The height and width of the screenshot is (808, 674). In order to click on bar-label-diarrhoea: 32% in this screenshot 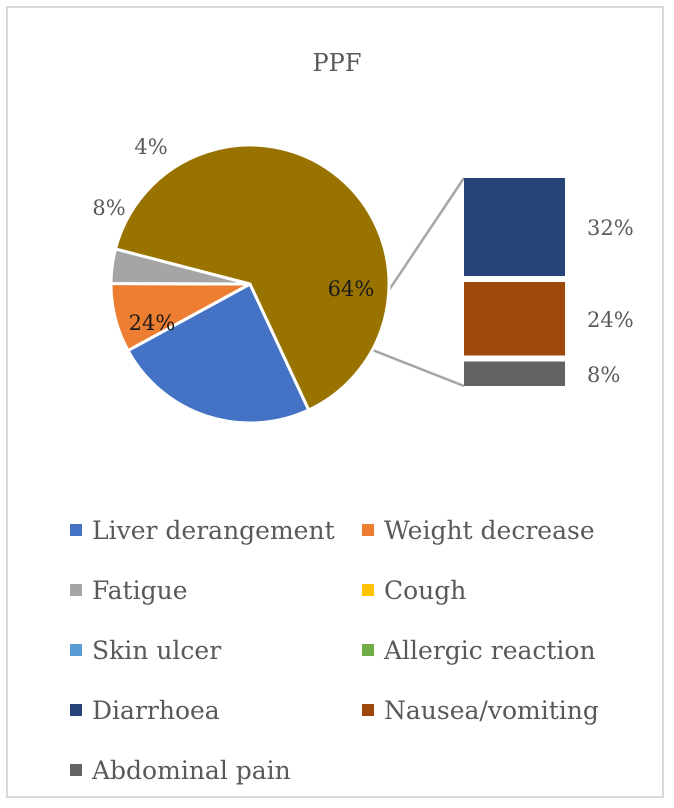, I will do `click(610, 228)`.